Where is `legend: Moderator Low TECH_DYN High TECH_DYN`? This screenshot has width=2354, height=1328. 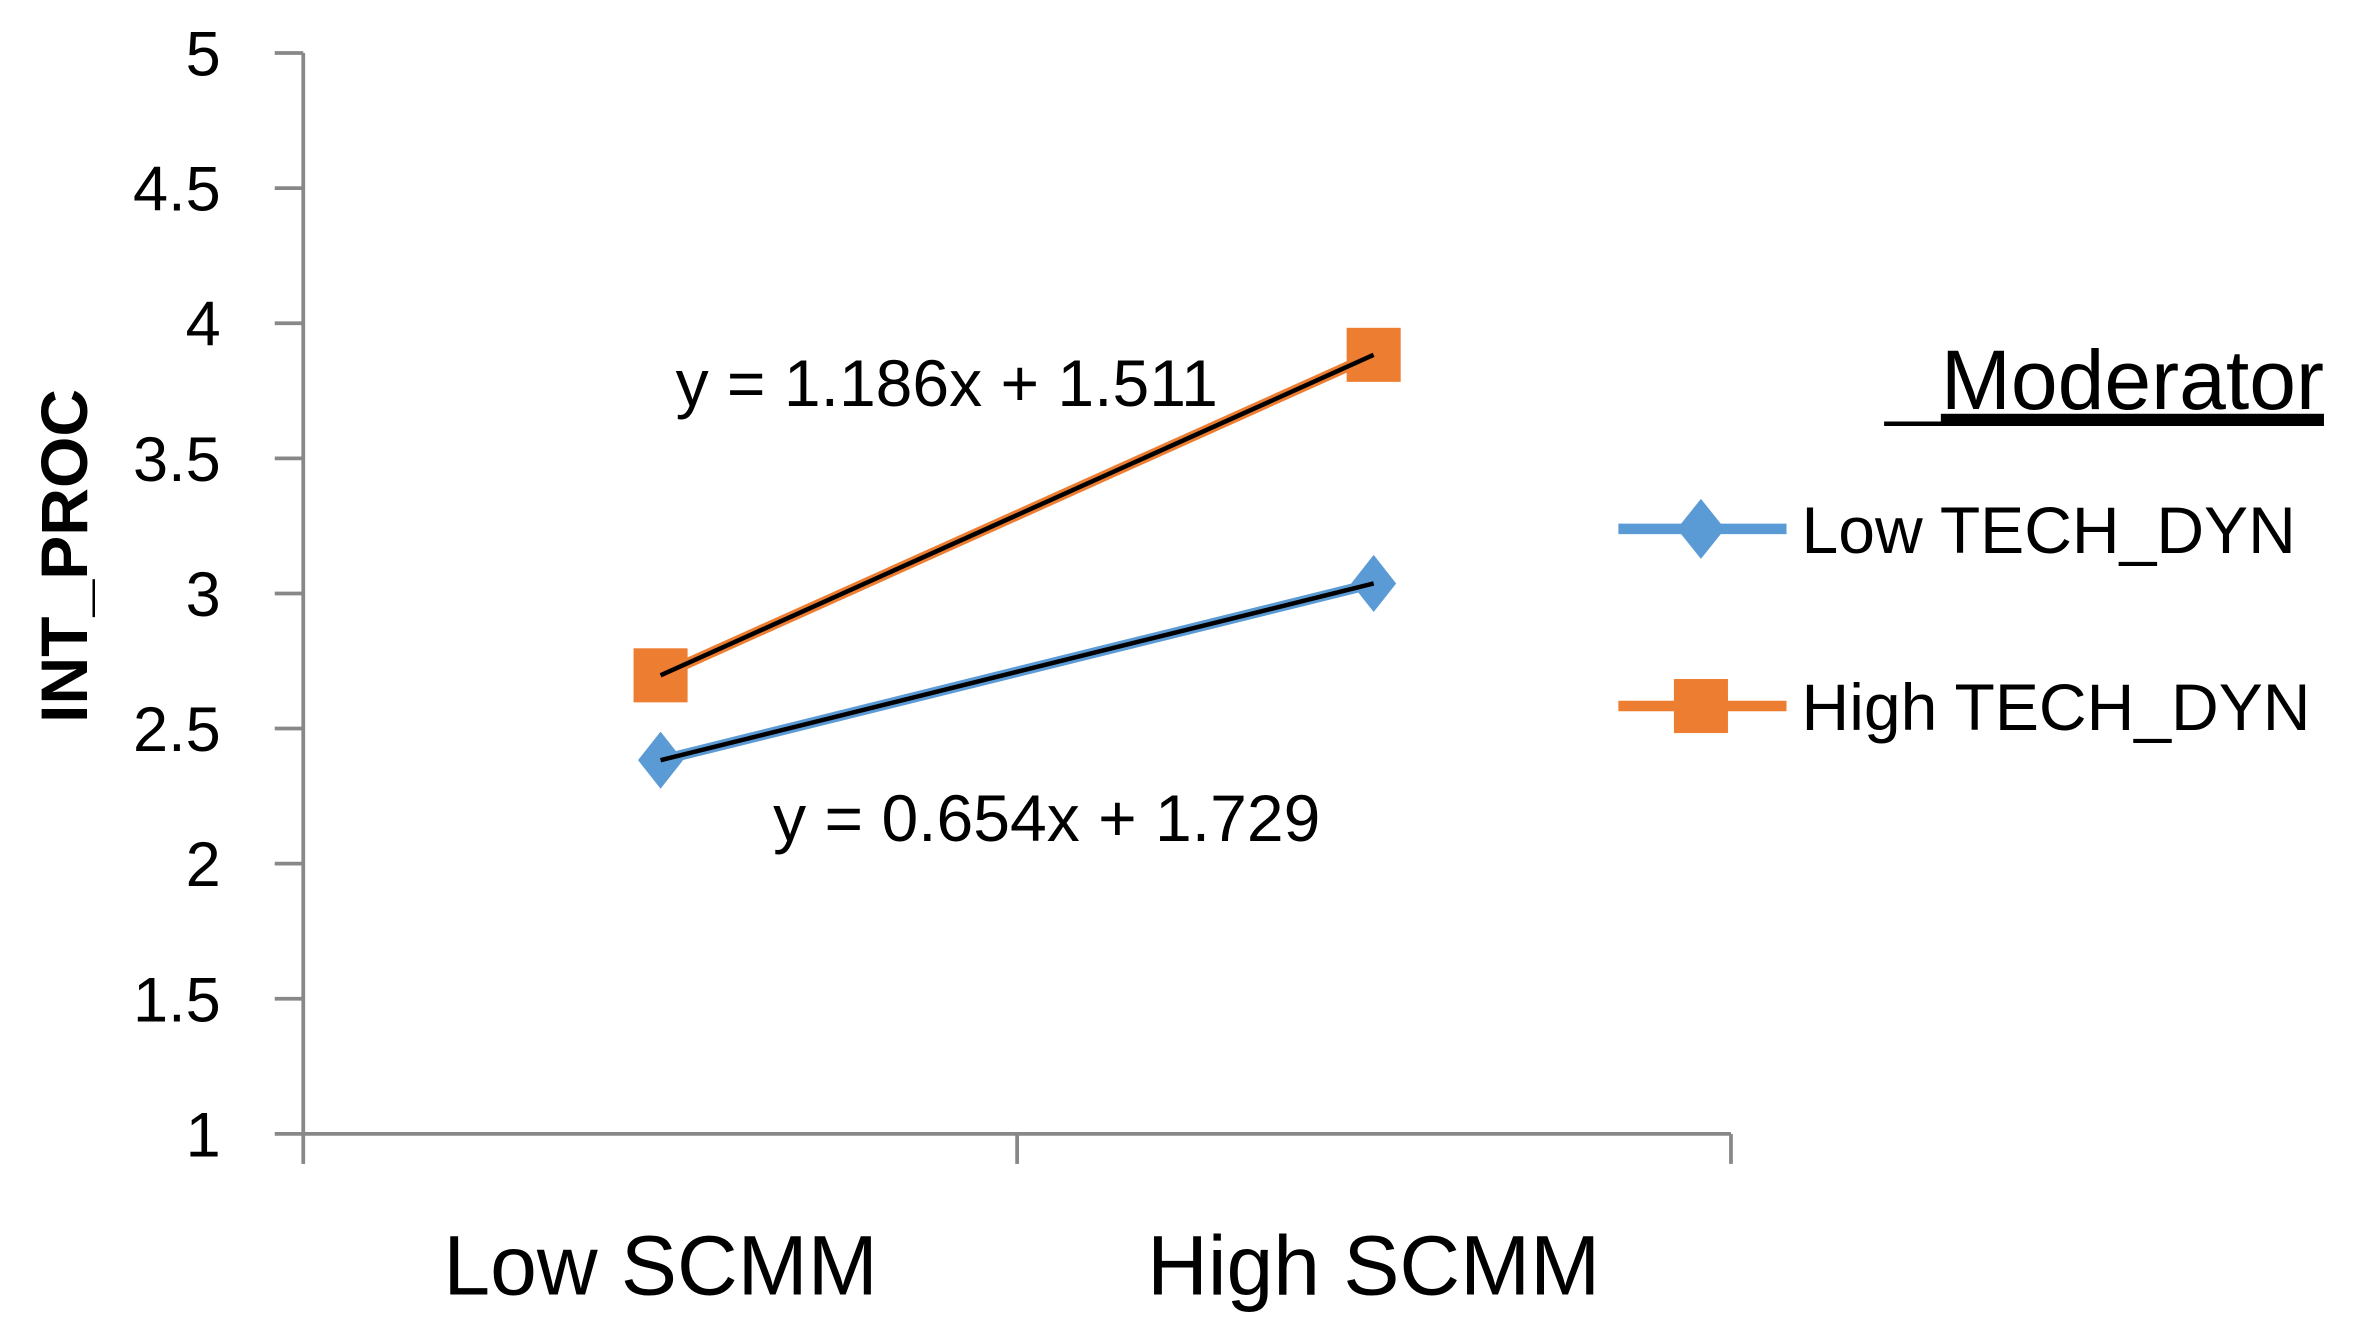
legend: Moderator Low TECH_DYN High TECH_DYN is located at coordinates (1971, 538).